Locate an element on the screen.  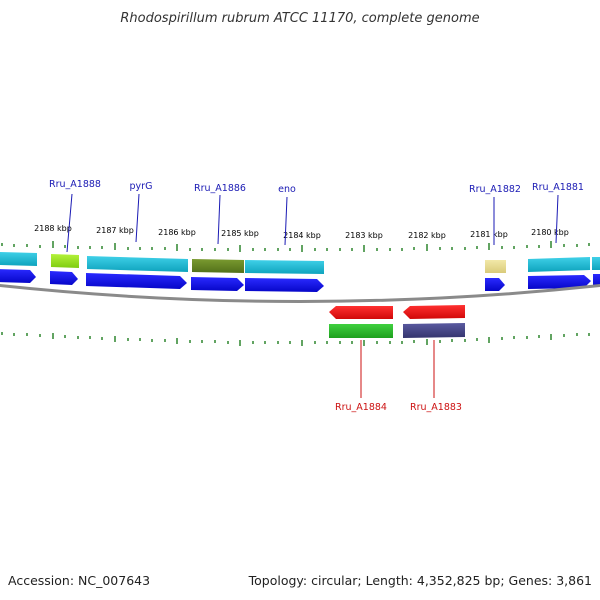
forward-label-leaders is located at coordinates (312, 223).